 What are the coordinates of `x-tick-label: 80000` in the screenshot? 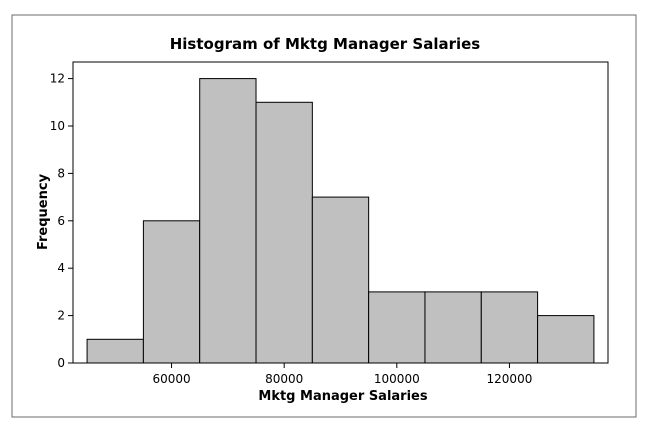 It's located at (284, 379).